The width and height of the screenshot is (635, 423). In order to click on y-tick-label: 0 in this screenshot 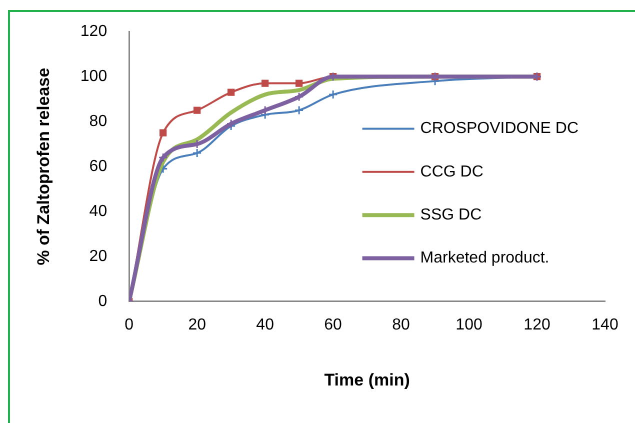, I will do `click(103, 301)`.